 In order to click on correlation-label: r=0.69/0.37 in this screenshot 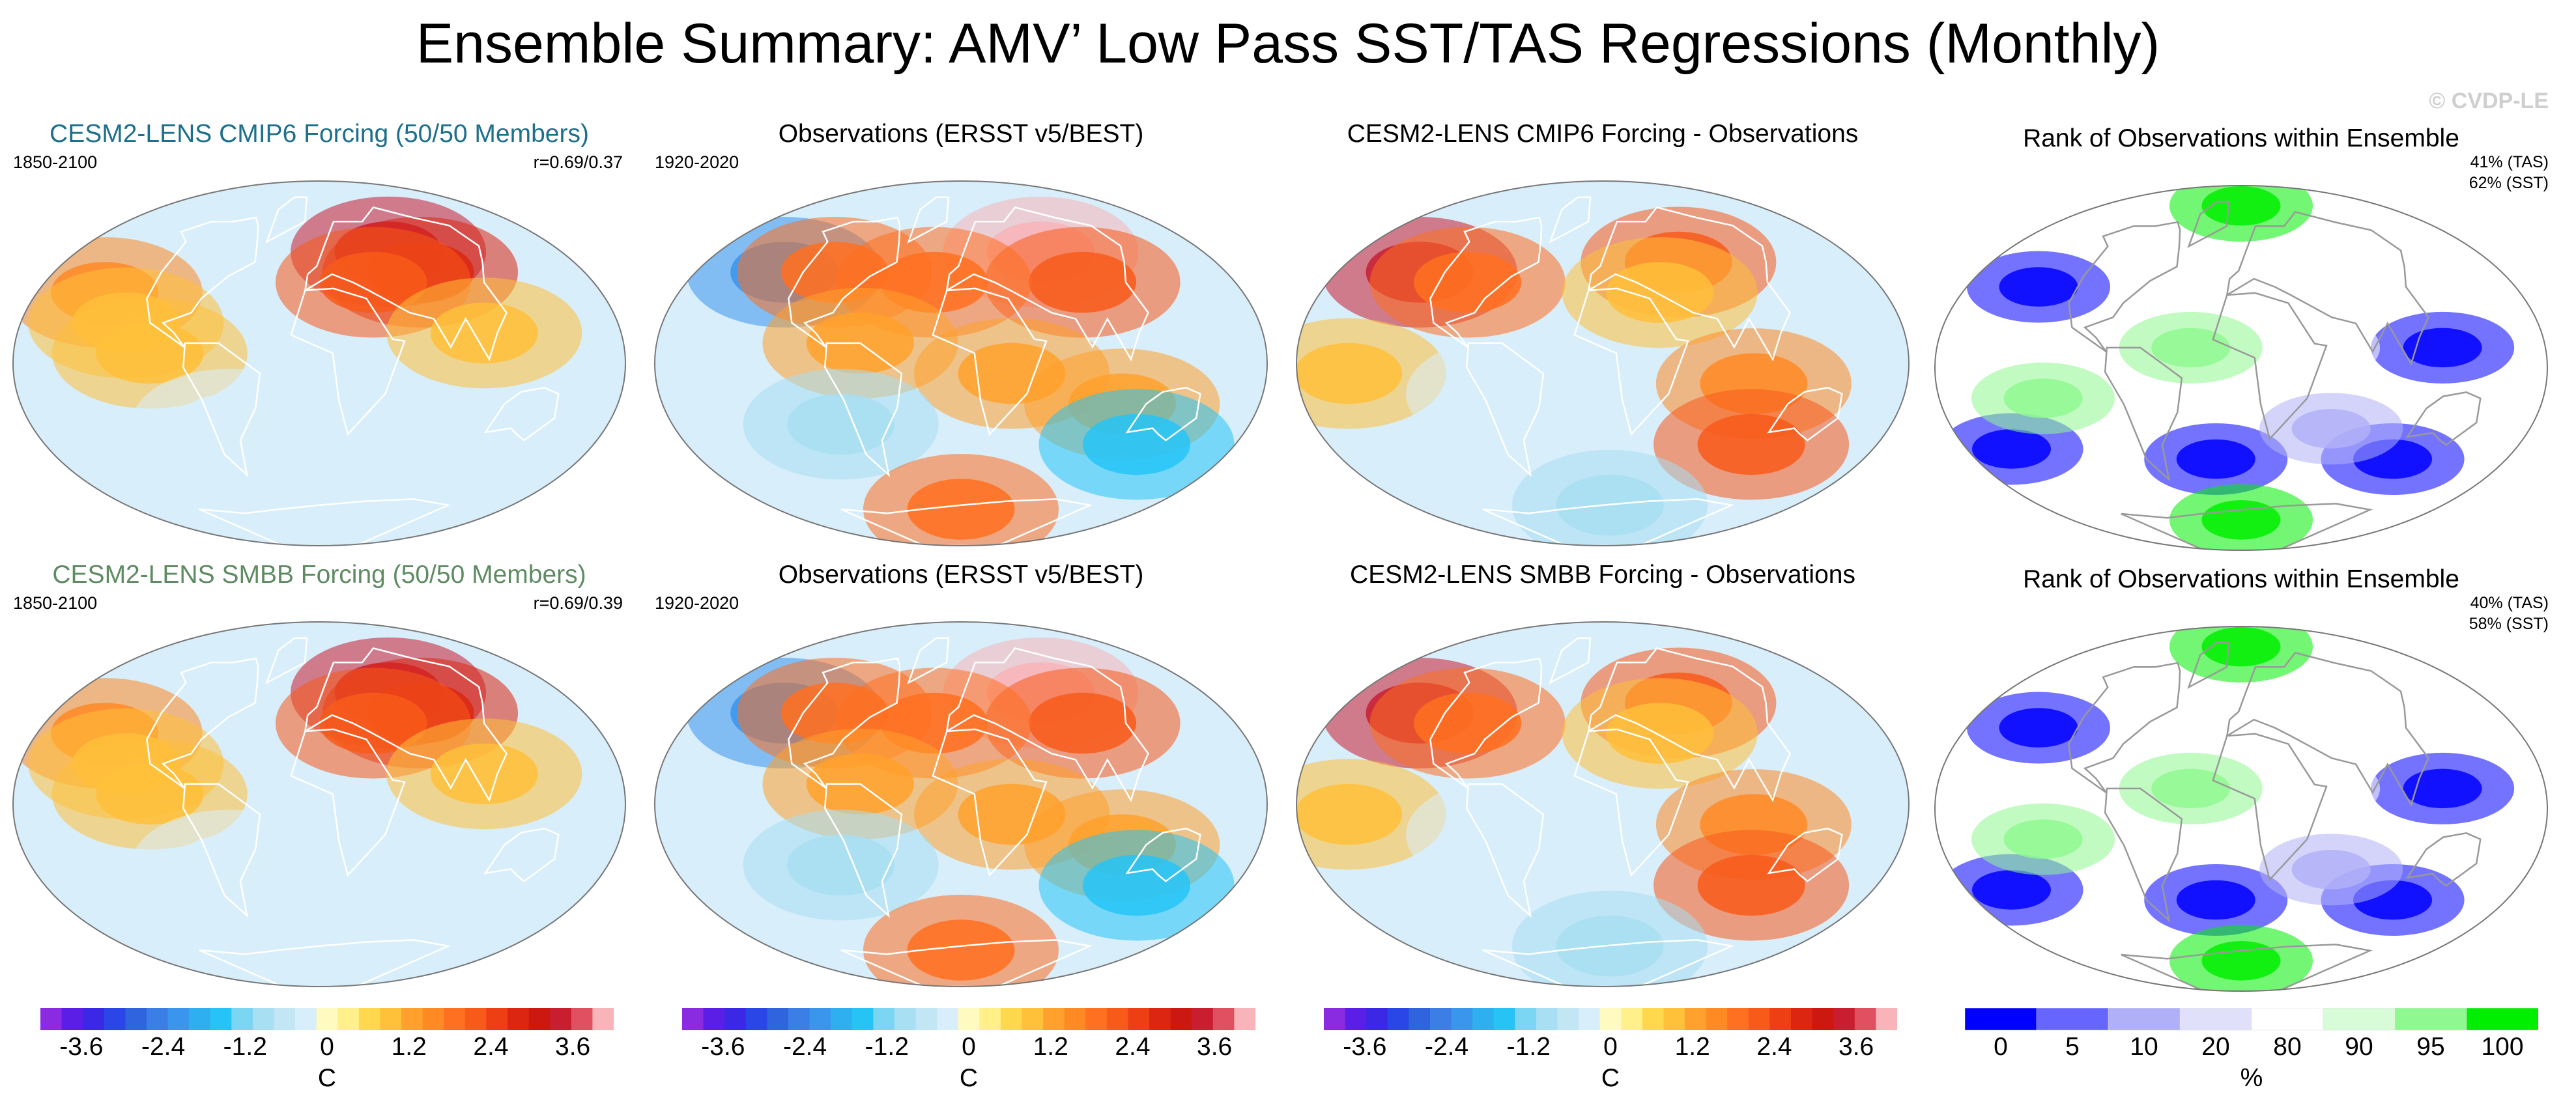, I will do `click(578, 162)`.